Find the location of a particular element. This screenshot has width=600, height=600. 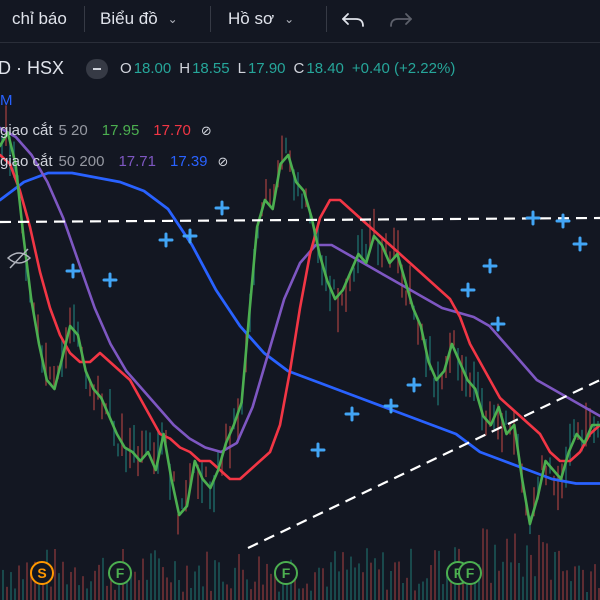

top-toolbar: chỉ báo Biểu đồ ⌄ Hồ sơ ⌄ is located at coordinates (300, 21).